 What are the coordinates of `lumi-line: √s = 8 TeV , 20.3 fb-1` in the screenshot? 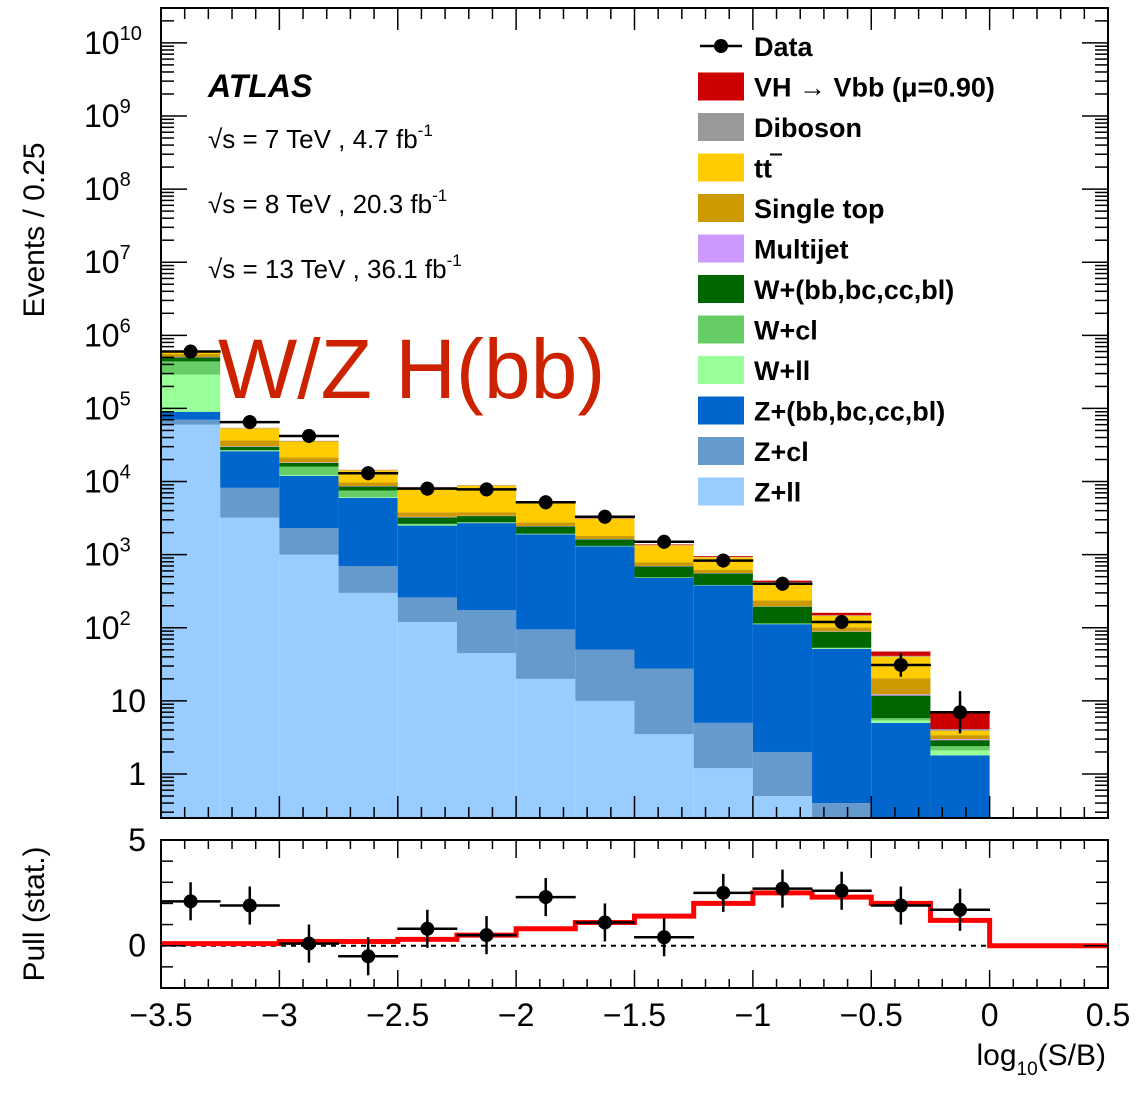 It's located at (327, 202).